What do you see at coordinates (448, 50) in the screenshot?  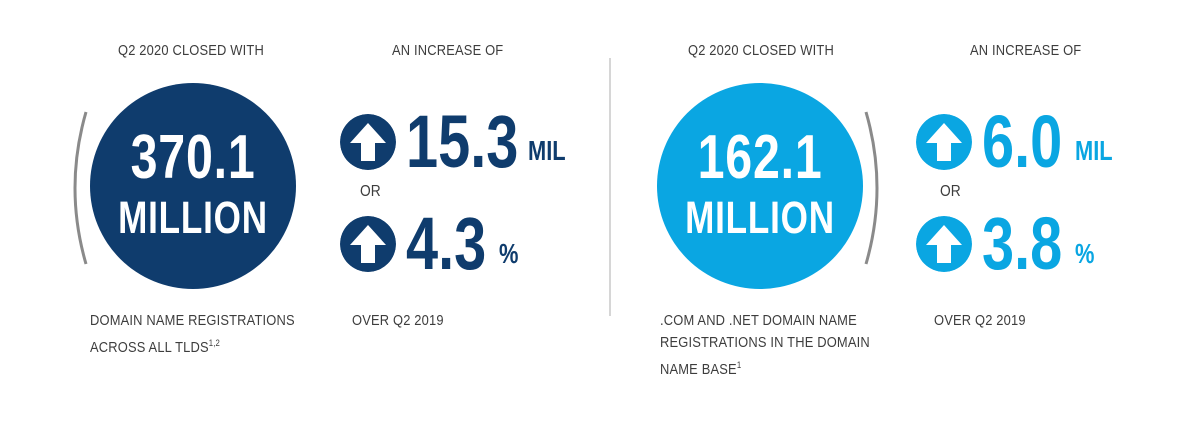 I see `left-heading-increase: AN INCREASE OF` at bounding box center [448, 50].